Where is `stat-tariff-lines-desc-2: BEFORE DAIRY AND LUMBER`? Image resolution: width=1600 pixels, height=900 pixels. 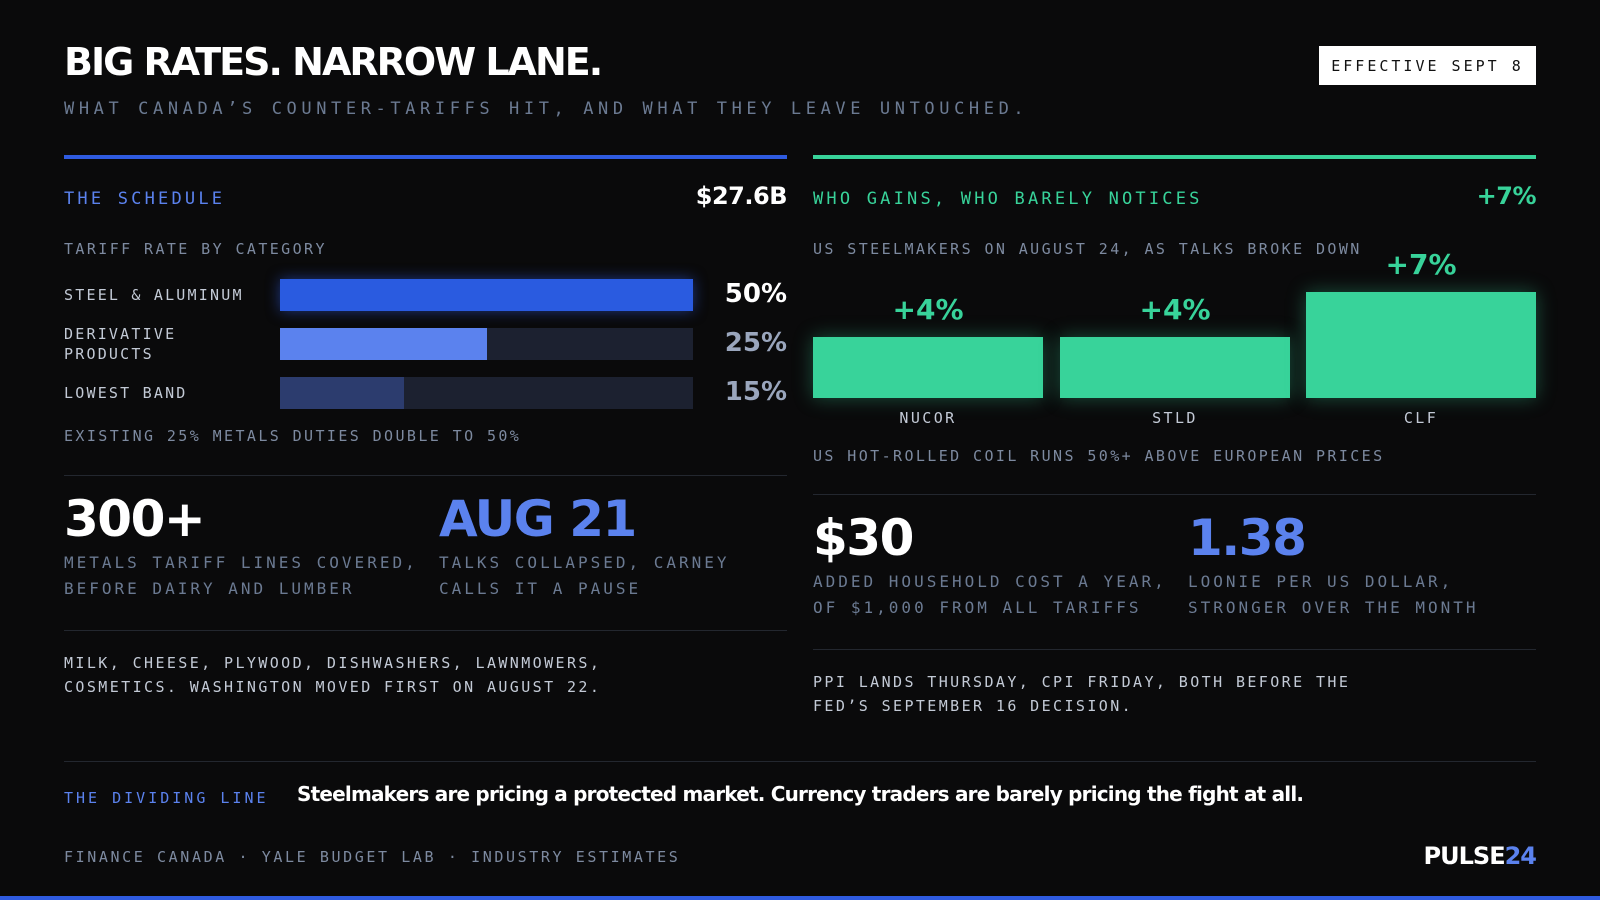
stat-tariff-lines-desc-2: BEFORE DAIRY AND LUMBER is located at coordinates (209, 588).